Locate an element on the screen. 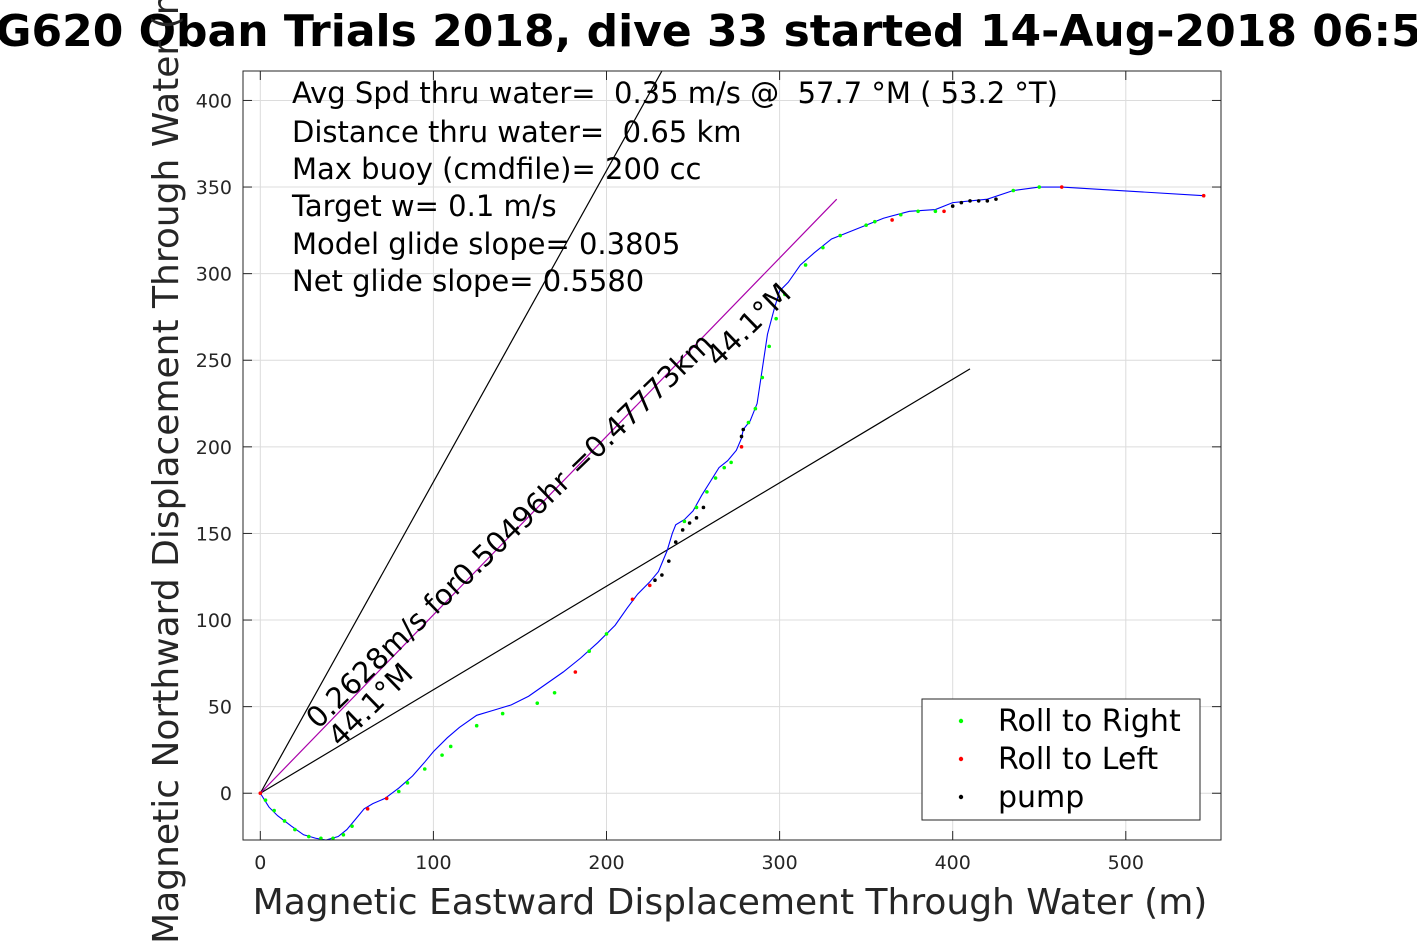 Image resolution: width=1417 pixels, height=945 pixels. legend-box is located at coordinates (1061, 759).